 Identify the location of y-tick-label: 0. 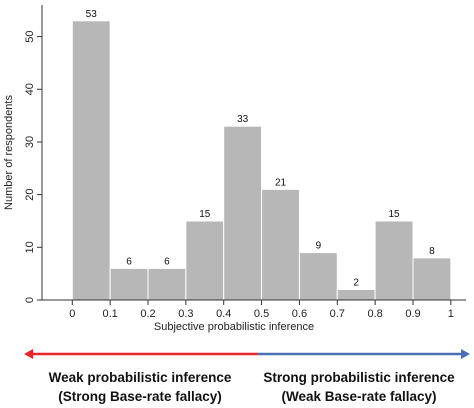
(30, 300).